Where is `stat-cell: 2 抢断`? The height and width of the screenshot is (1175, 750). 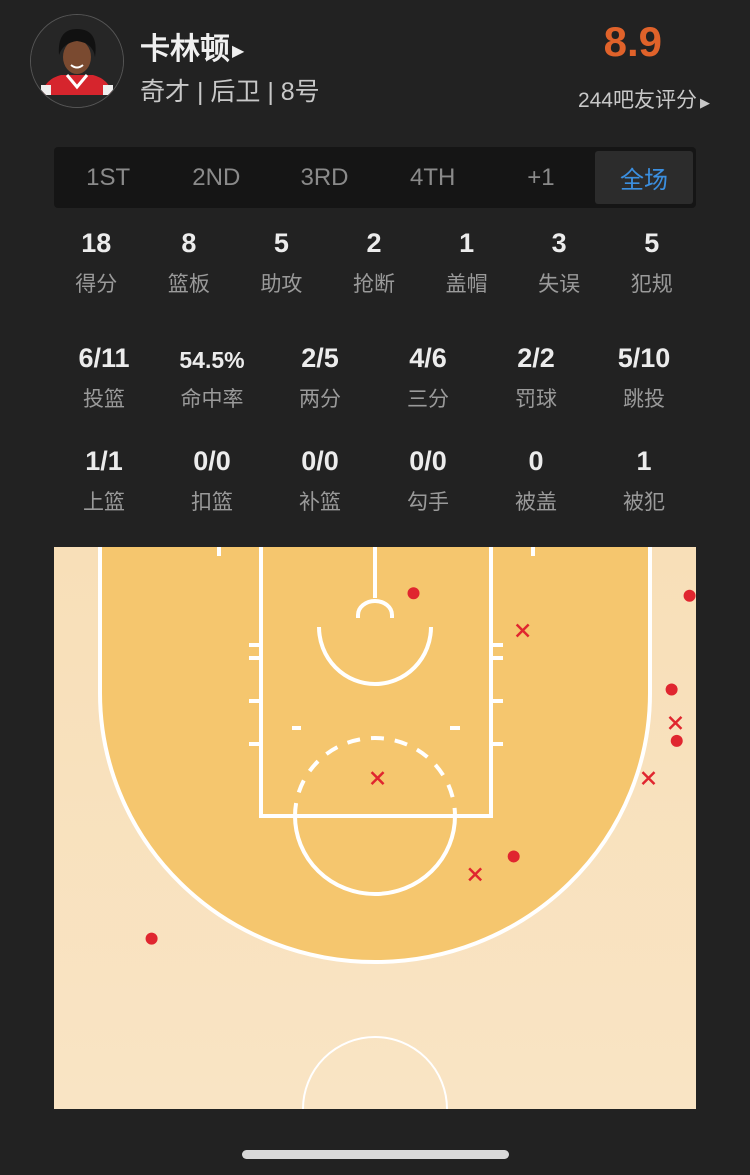 stat-cell: 2 抢断 is located at coordinates (374, 263).